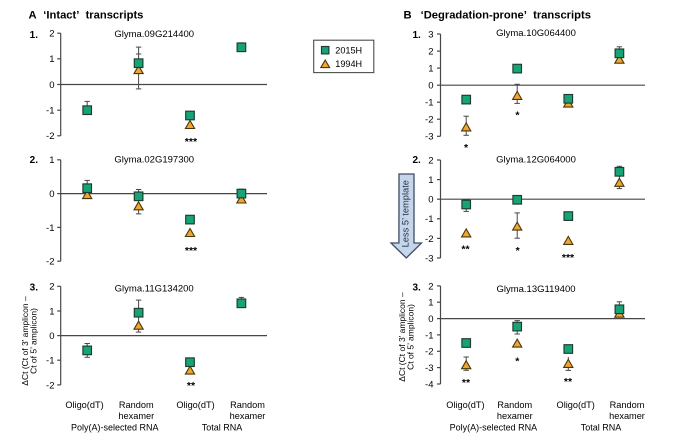 The image size is (692, 445). What do you see at coordinates (429, 384) in the screenshot?
I see `svg-text: -4` at bounding box center [429, 384].